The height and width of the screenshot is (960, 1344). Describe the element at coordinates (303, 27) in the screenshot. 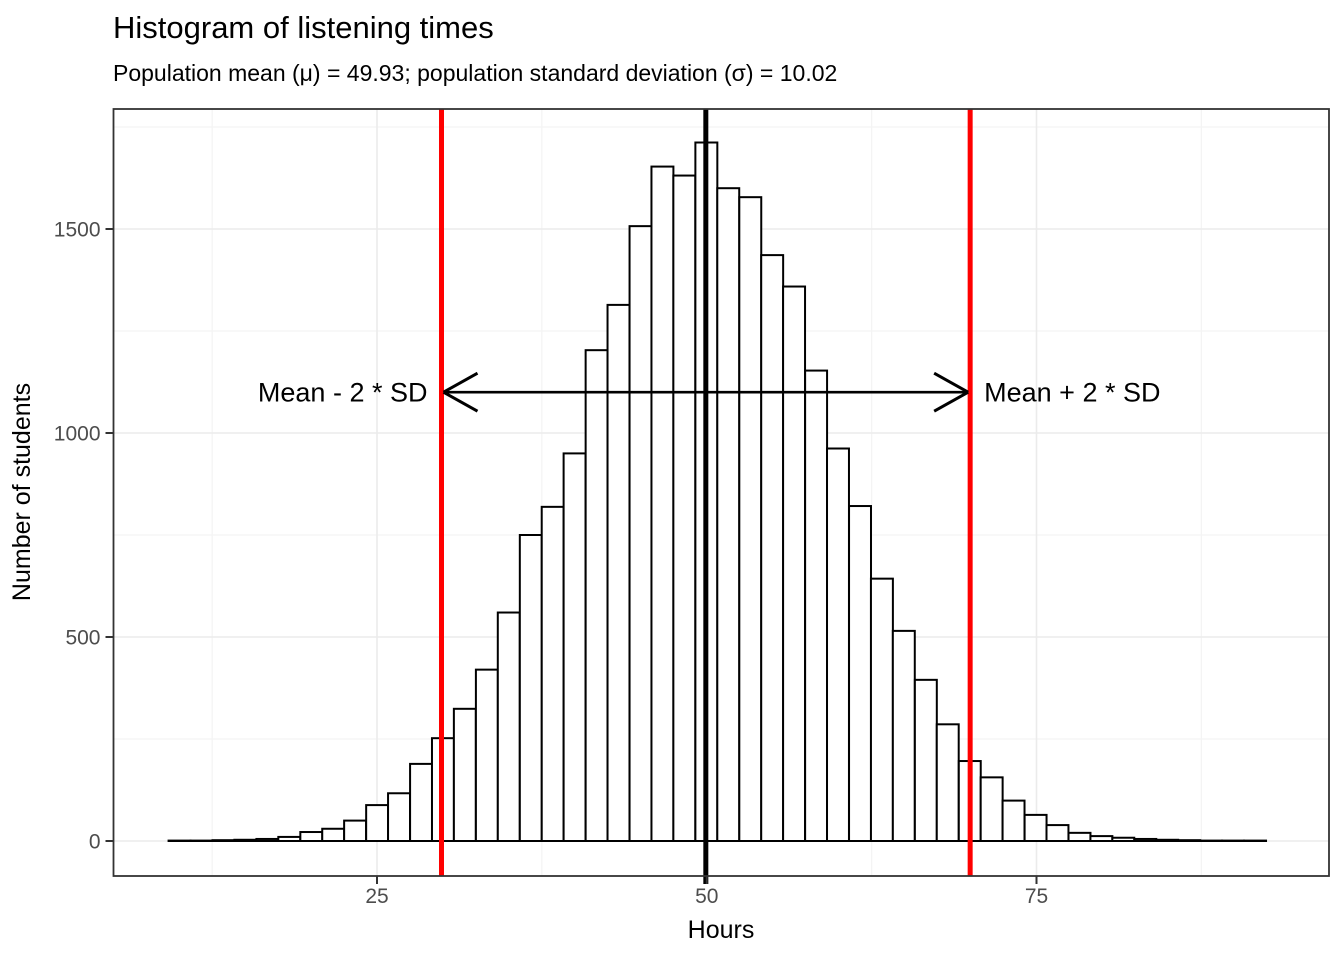

I see `chart-title: Histogram of listening times` at that location.